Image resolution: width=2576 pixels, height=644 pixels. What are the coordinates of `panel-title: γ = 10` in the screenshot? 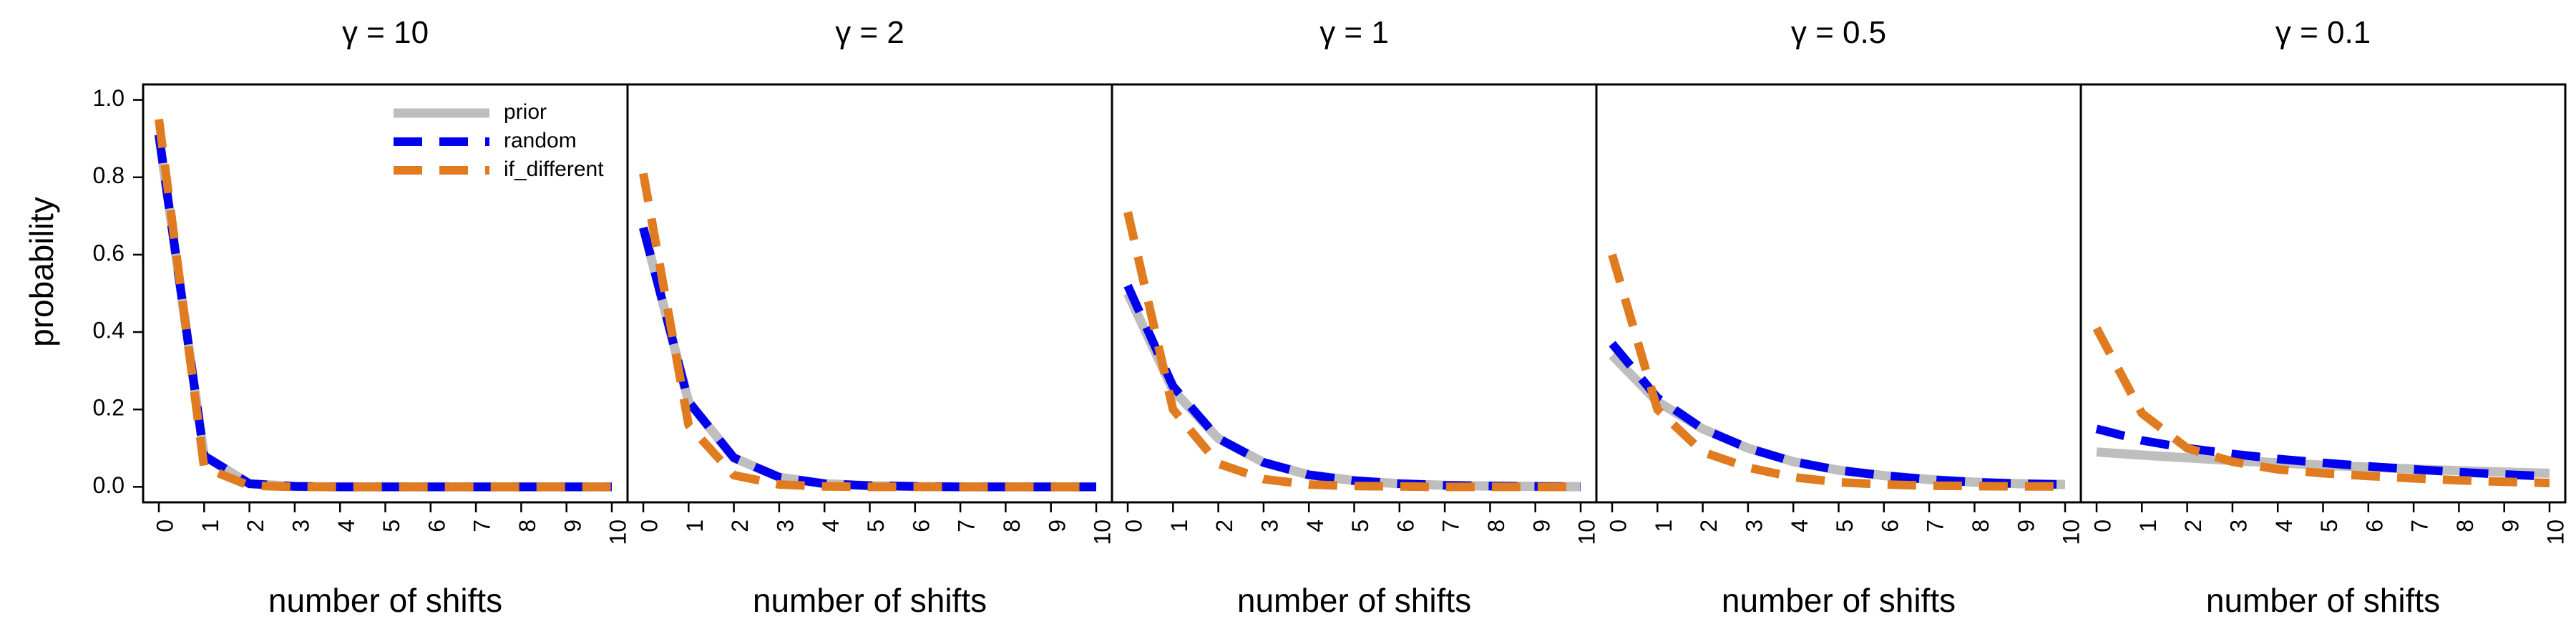 It's located at (385, 32).